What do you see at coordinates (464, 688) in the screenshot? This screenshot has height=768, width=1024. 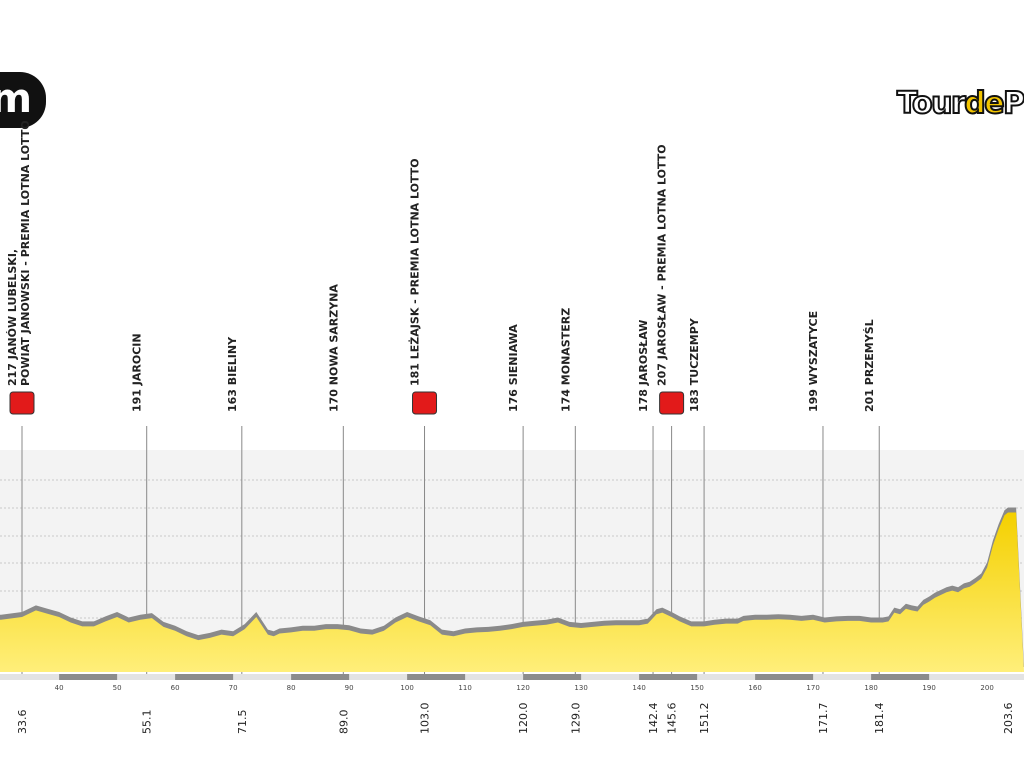 I see `km-tick-label: 110` at bounding box center [464, 688].